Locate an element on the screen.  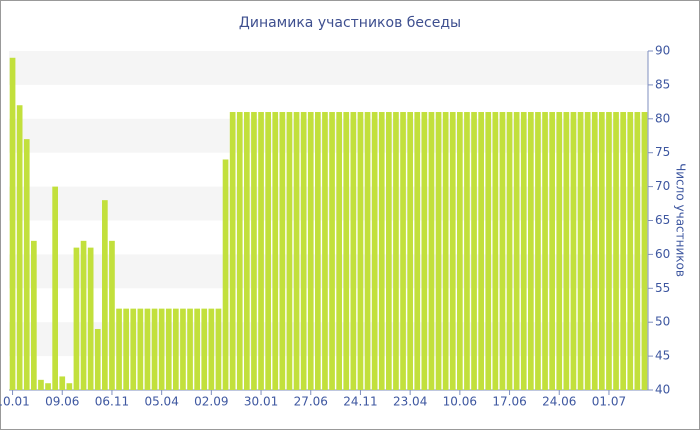
y-tick-label: 55 is located at coordinates (662, 288).